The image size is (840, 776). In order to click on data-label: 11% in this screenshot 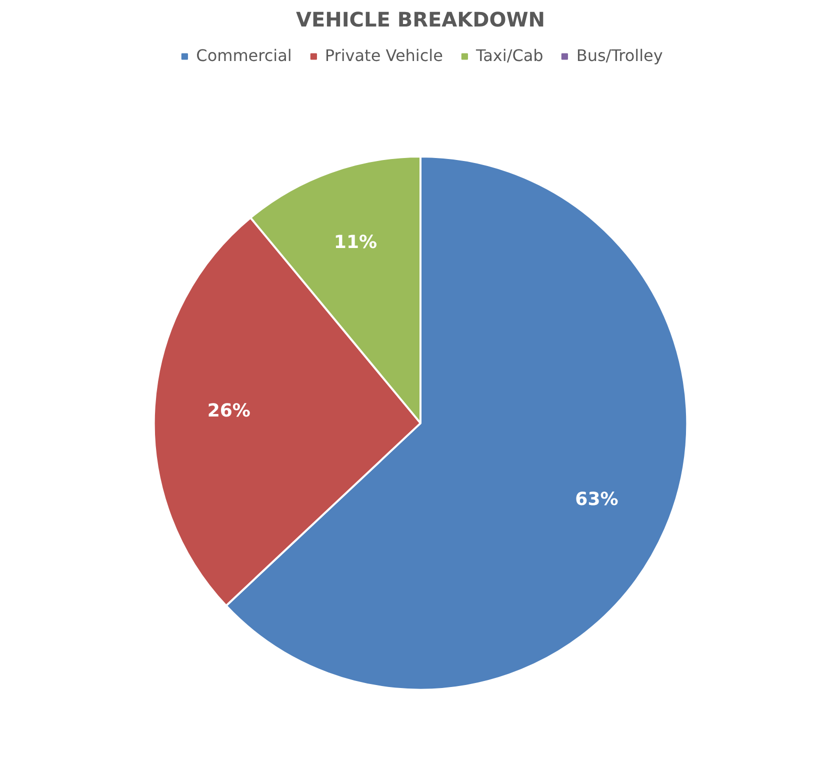, I will do `click(356, 243)`.